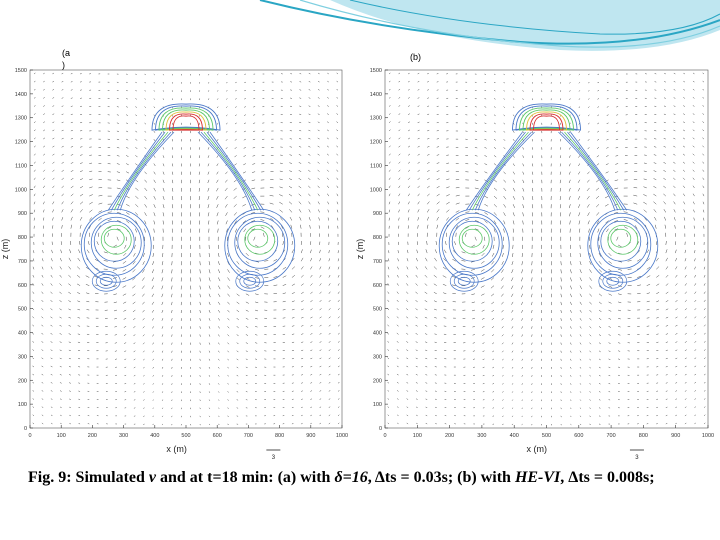 The width and height of the screenshot is (720, 540). I want to click on caption-dts1: Δts = 0.03s; (b) with, so click(444, 477).